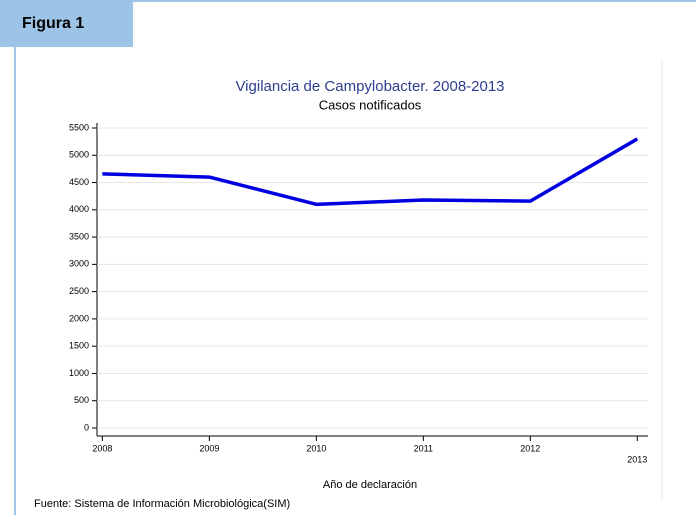  What do you see at coordinates (79, 127) in the screenshot?
I see `y-tick-label: 5500` at bounding box center [79, 127].